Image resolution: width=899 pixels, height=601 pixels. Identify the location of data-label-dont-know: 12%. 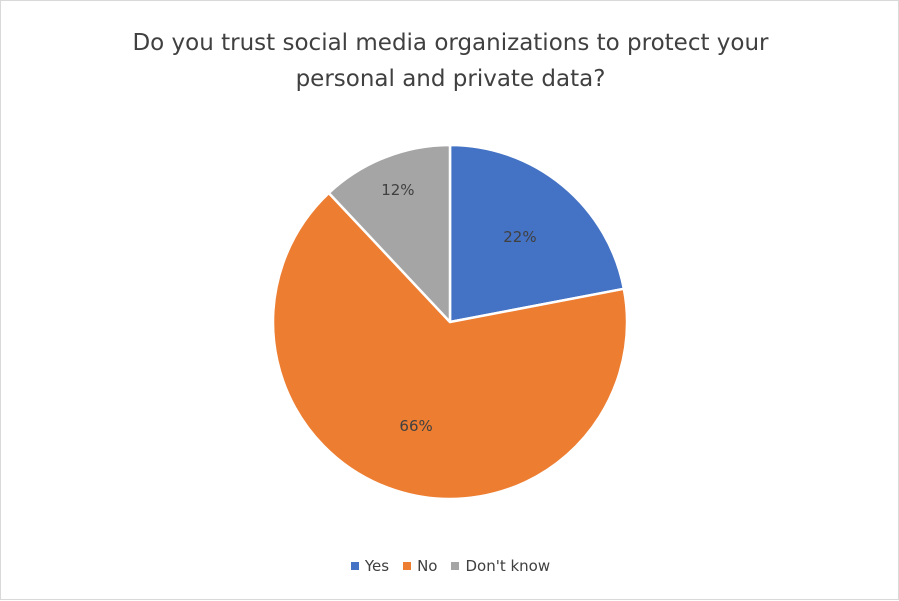
(397, 190).